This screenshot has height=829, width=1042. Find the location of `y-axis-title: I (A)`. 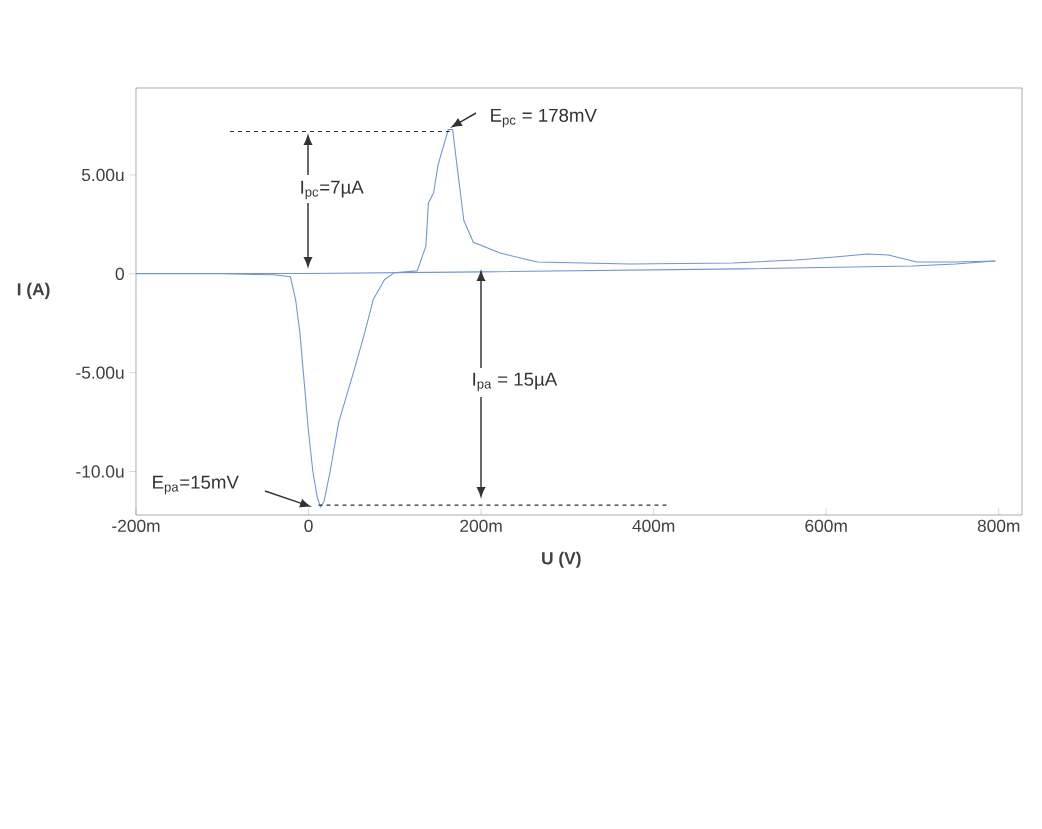

y-axis-title: I (A) is located at coordinates (33, 290).